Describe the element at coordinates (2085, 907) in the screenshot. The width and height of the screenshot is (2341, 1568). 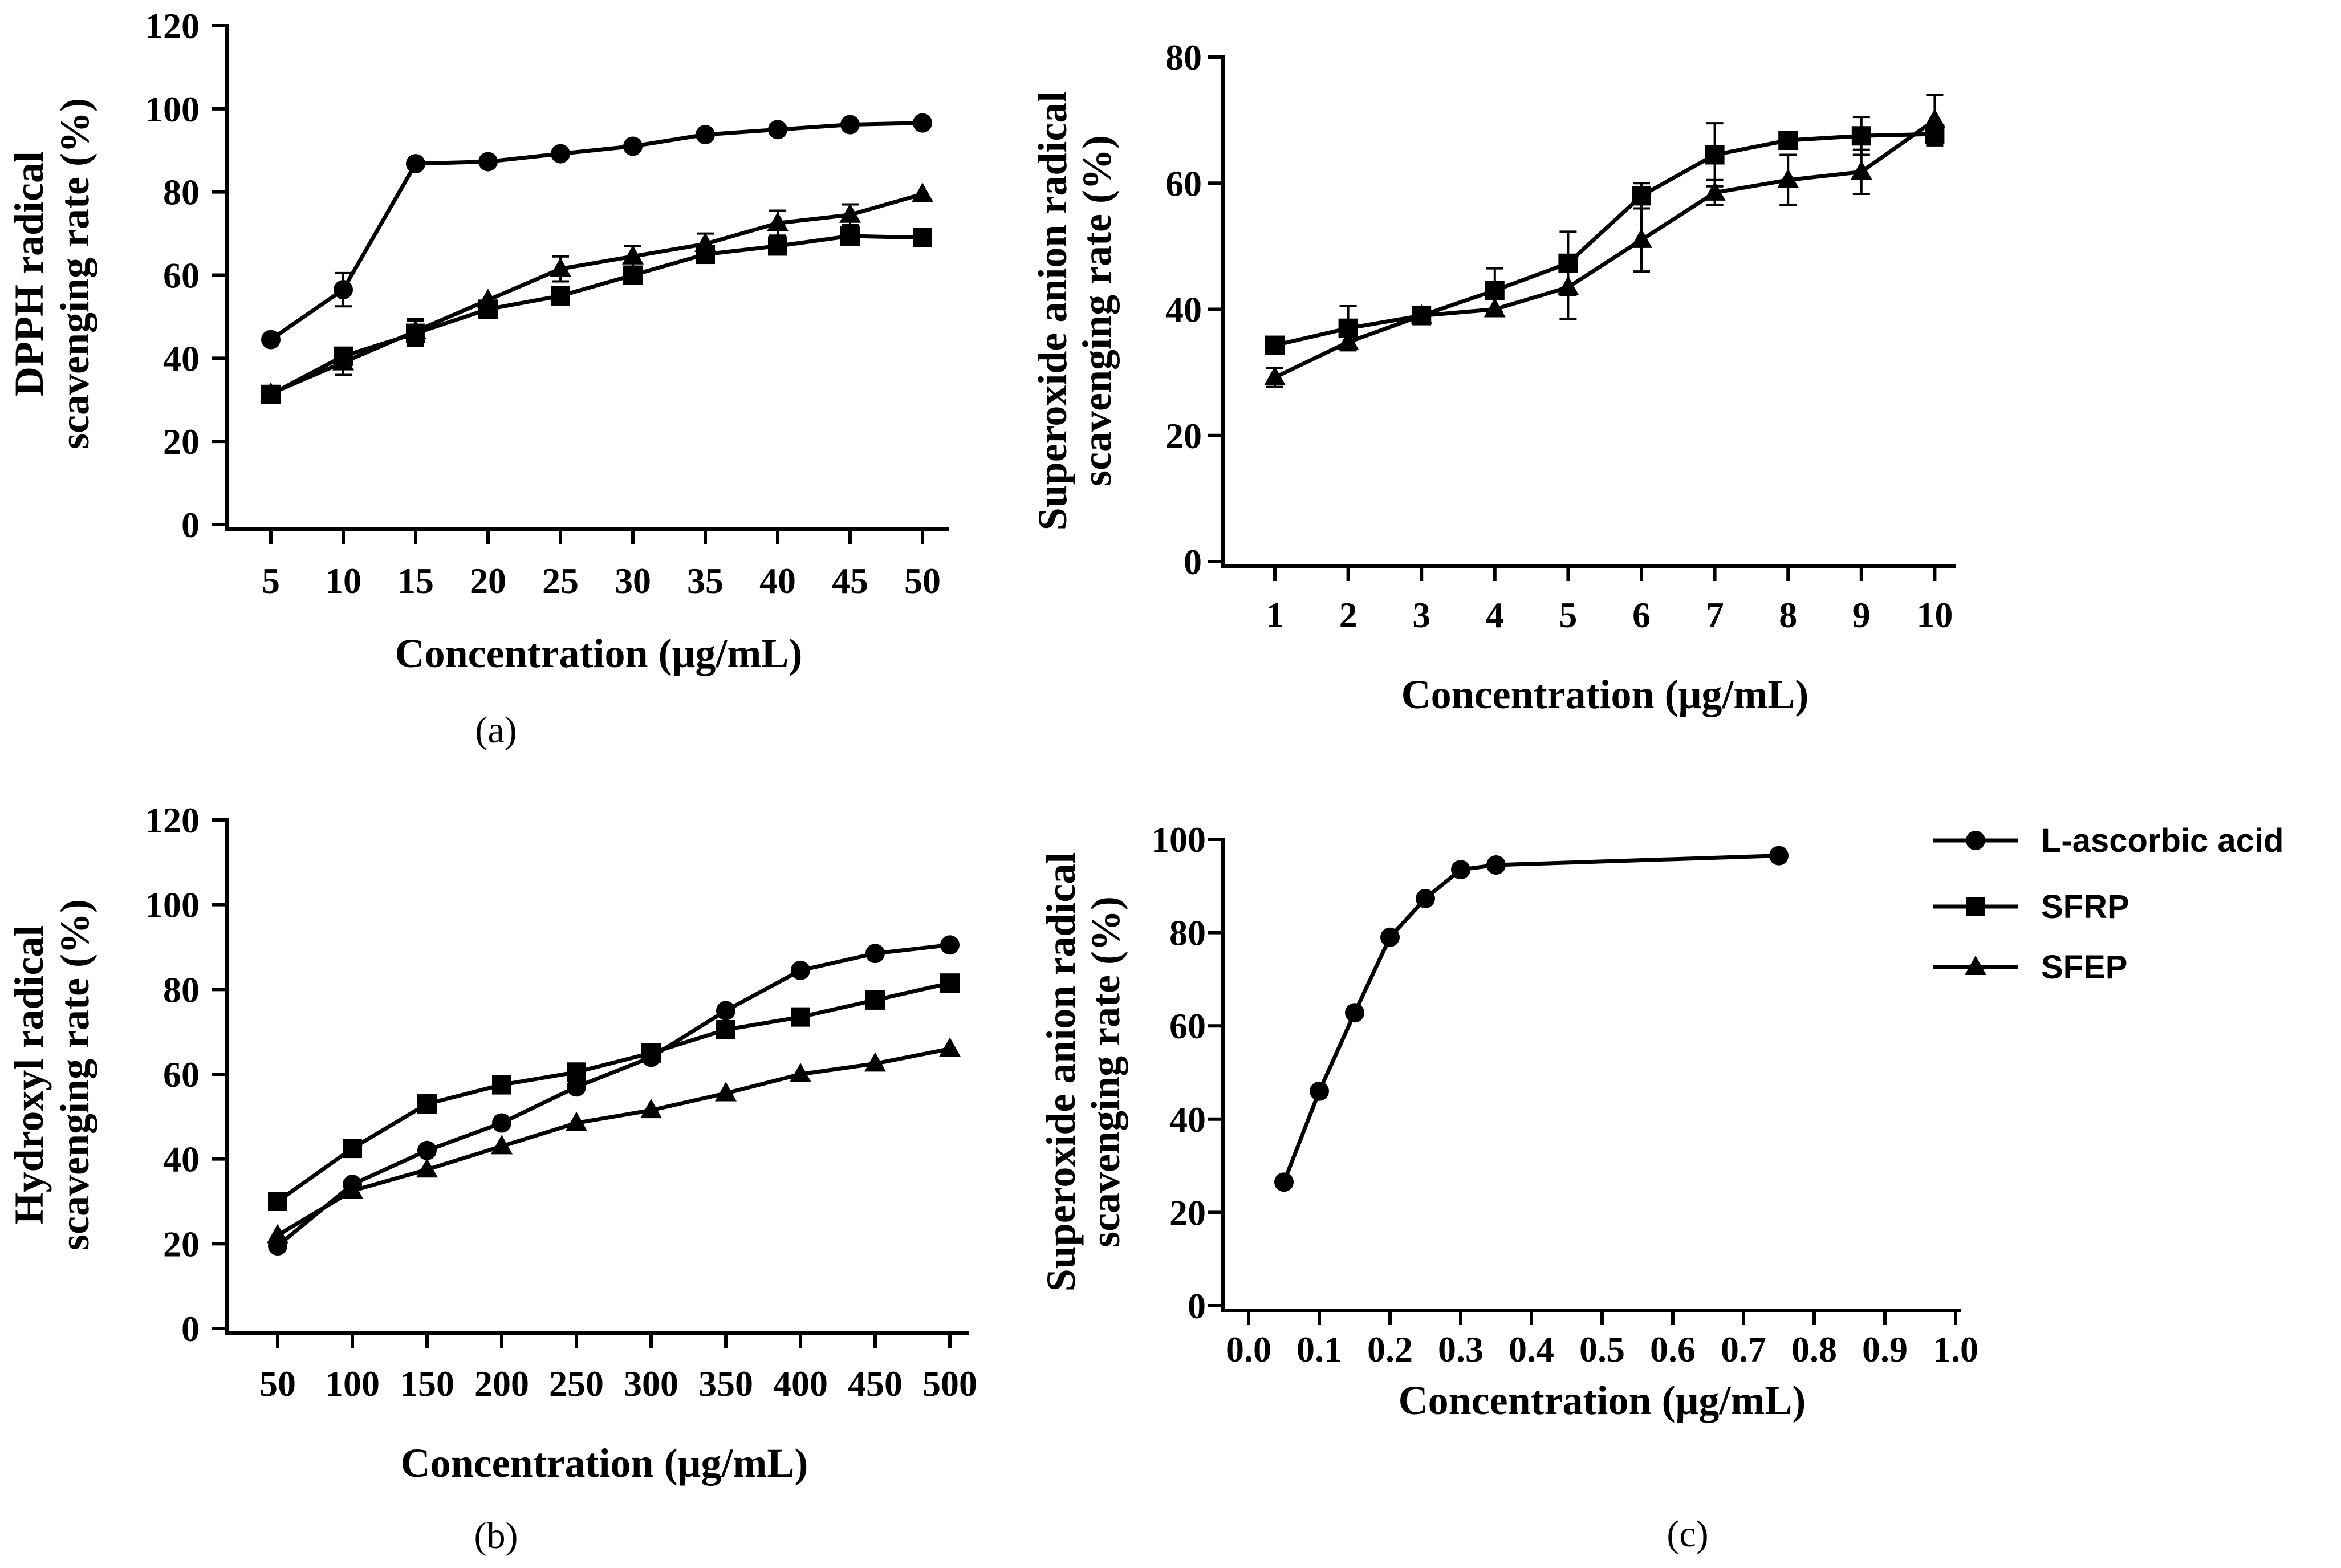
I see `legend-label-sfrp: SFRP` at that location.